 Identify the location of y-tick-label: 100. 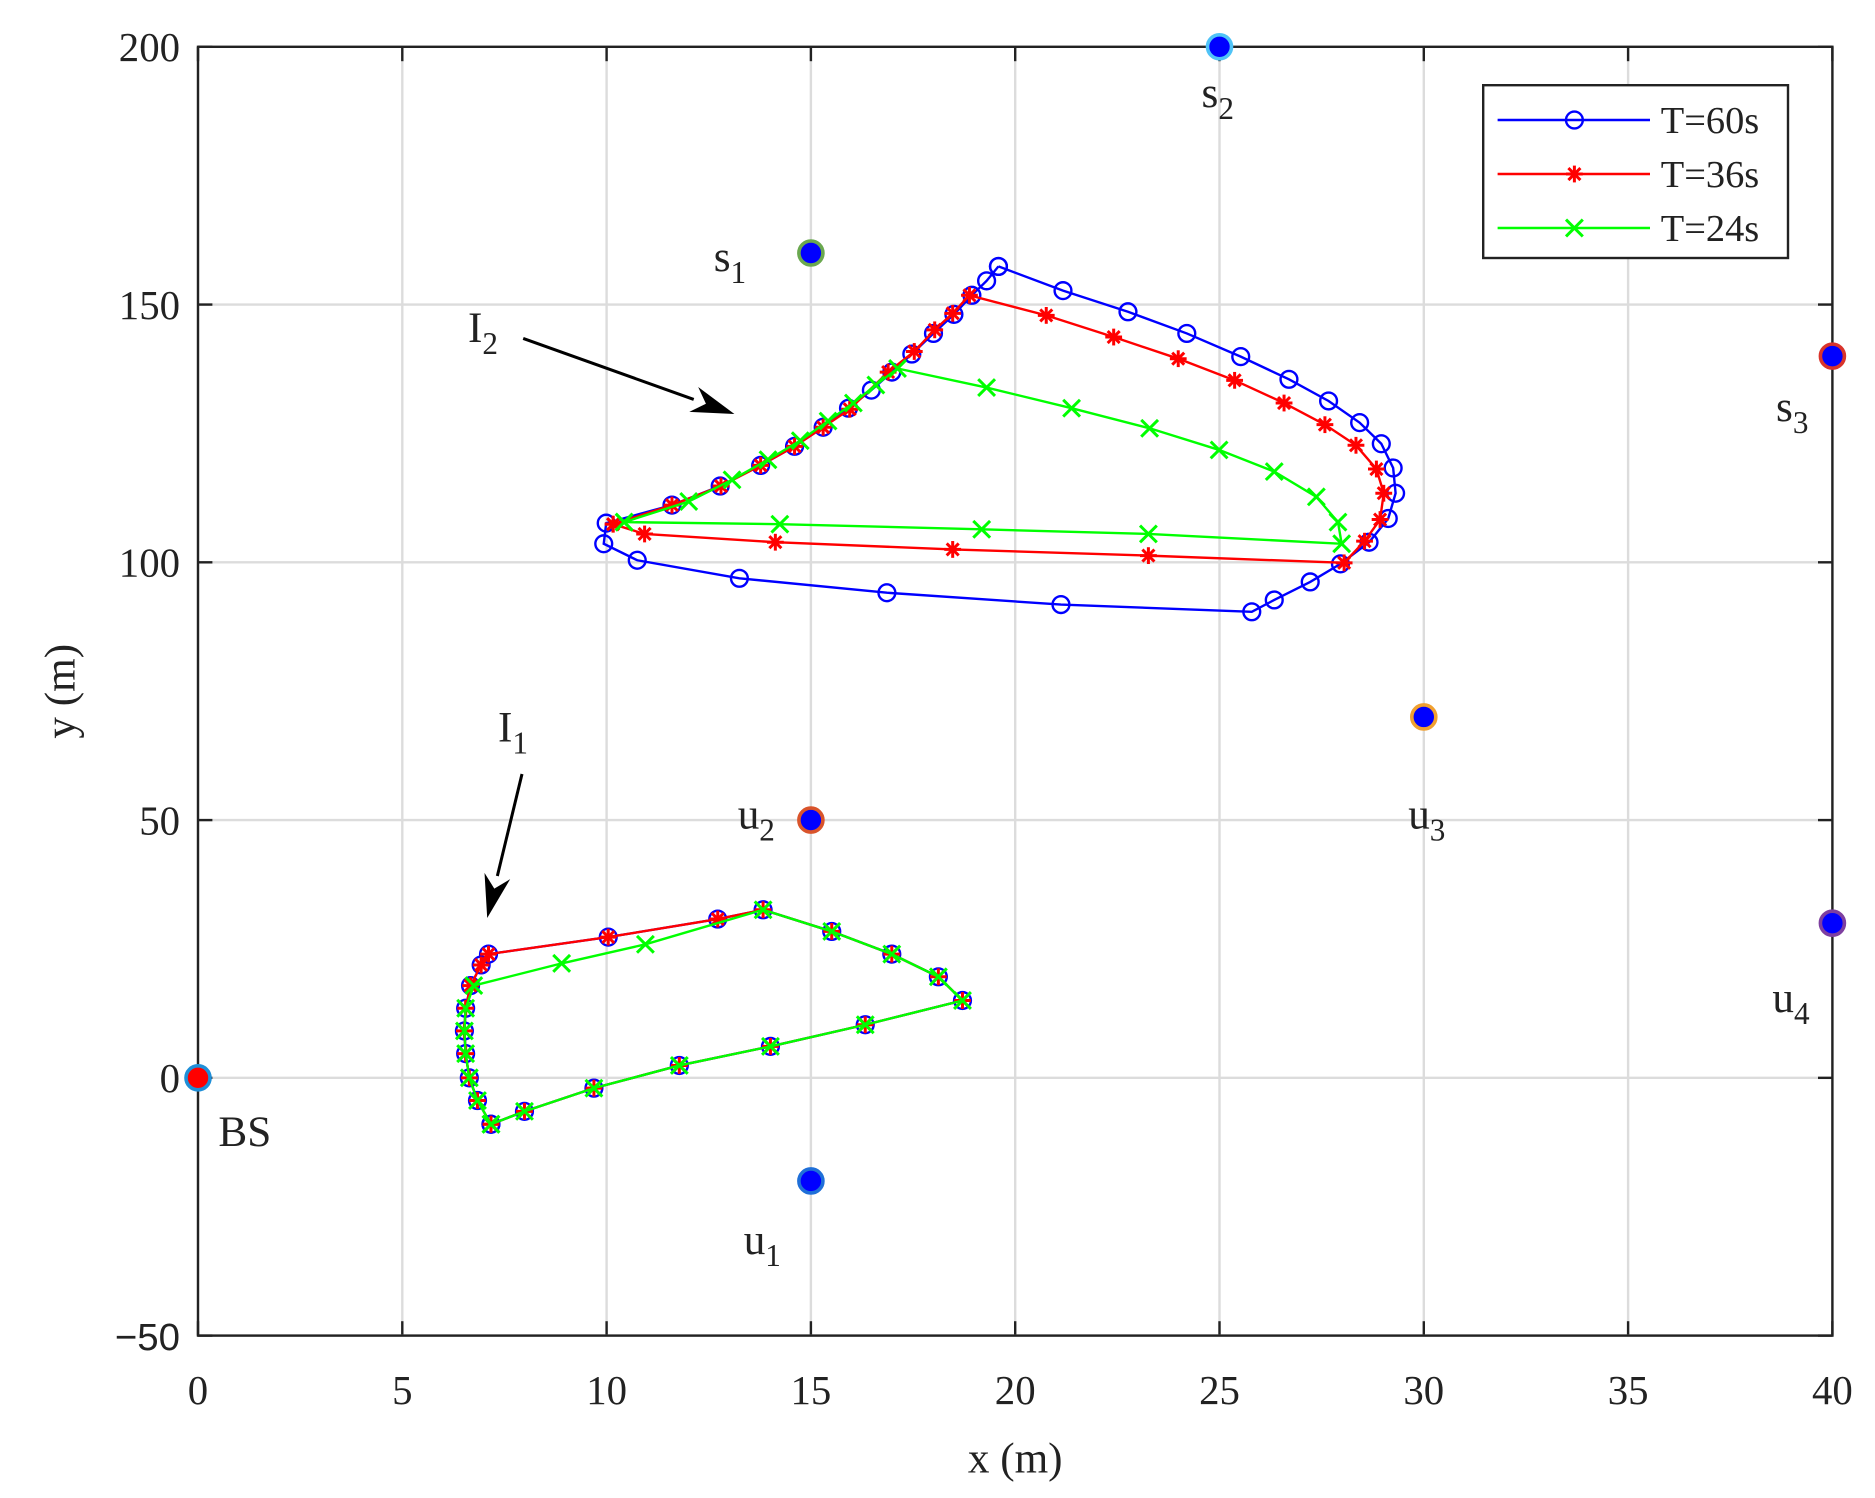
(149, 563).